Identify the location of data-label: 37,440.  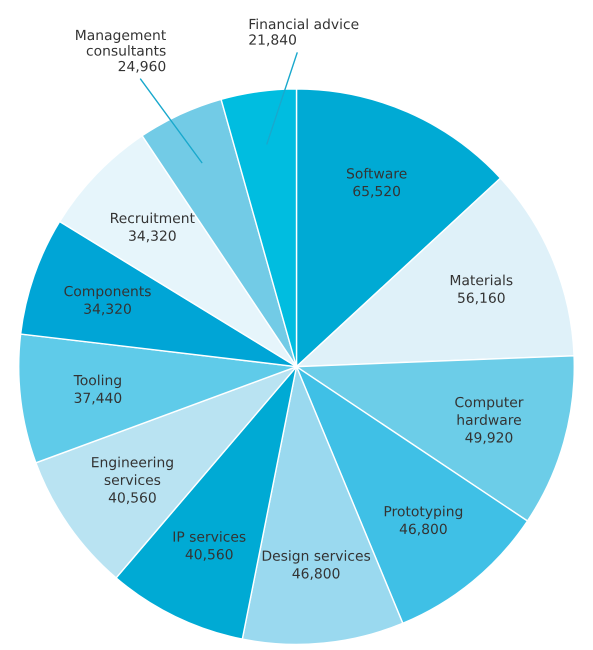
(98, 398).